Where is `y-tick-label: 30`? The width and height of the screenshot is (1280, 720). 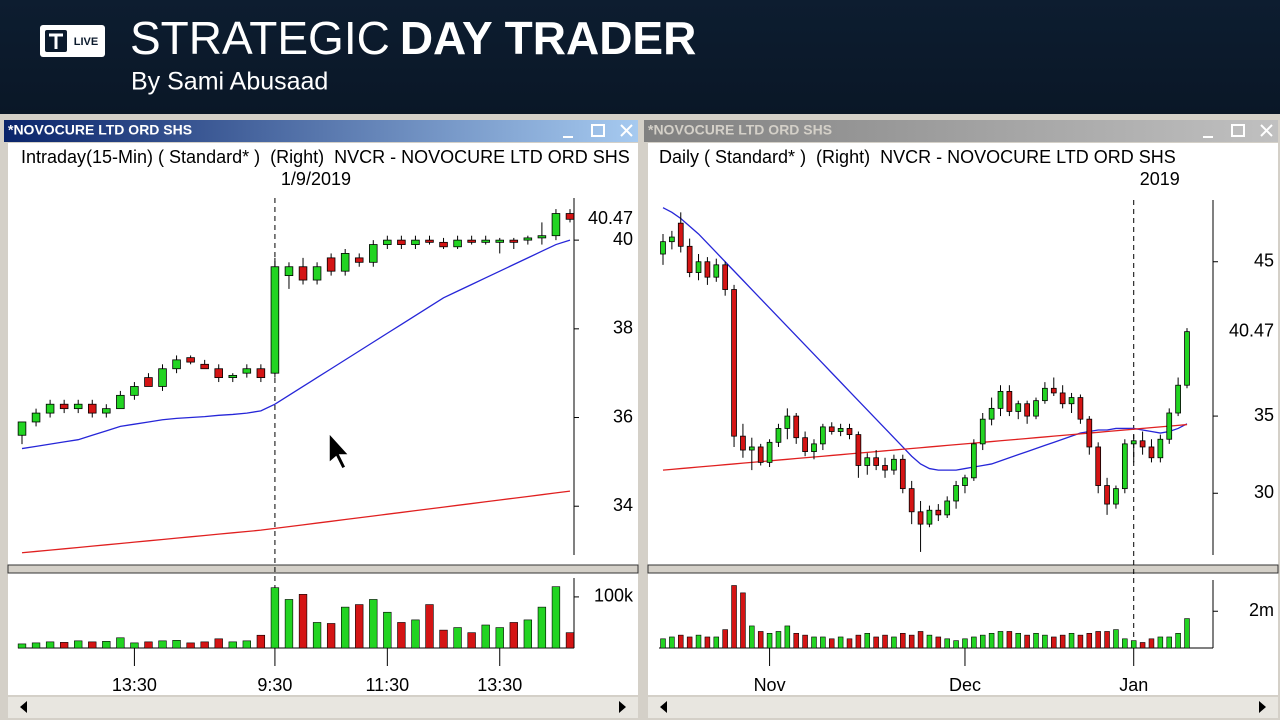 y-tick-label: 30 is located at coordinates (1264, 492).